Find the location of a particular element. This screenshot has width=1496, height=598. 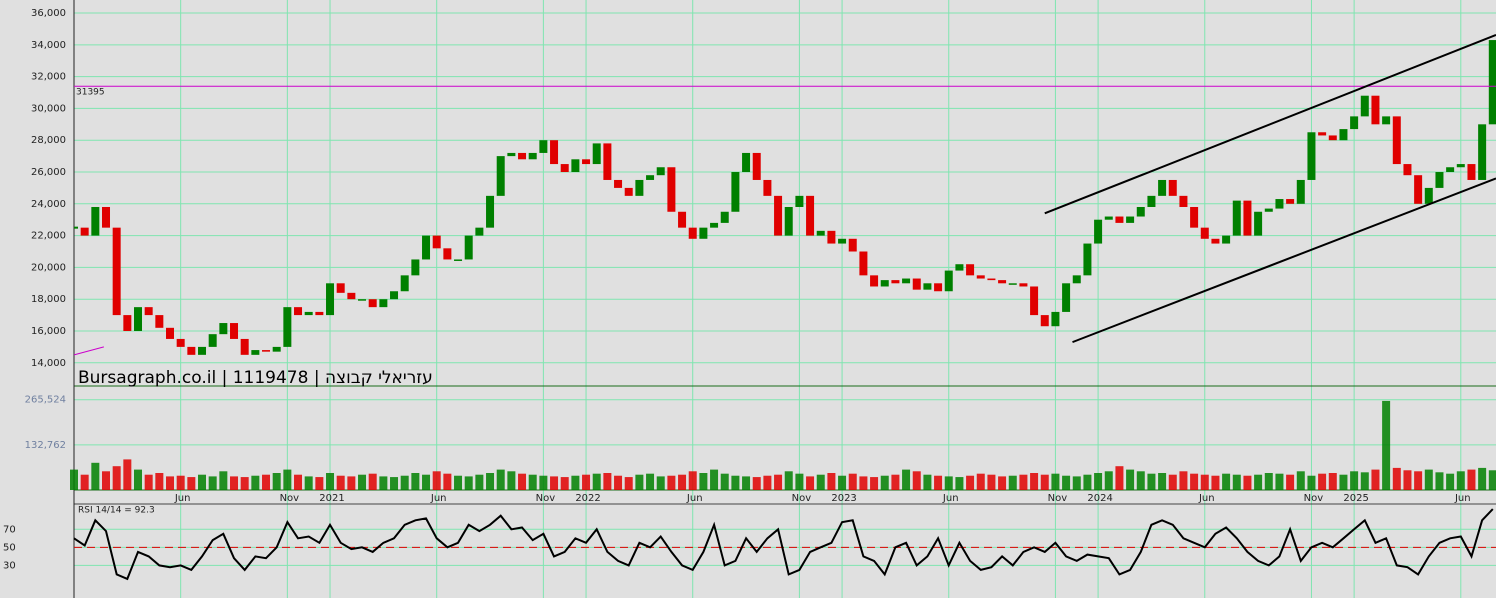

y-tick-label: 30,000 is located at coordinates (48, 108).